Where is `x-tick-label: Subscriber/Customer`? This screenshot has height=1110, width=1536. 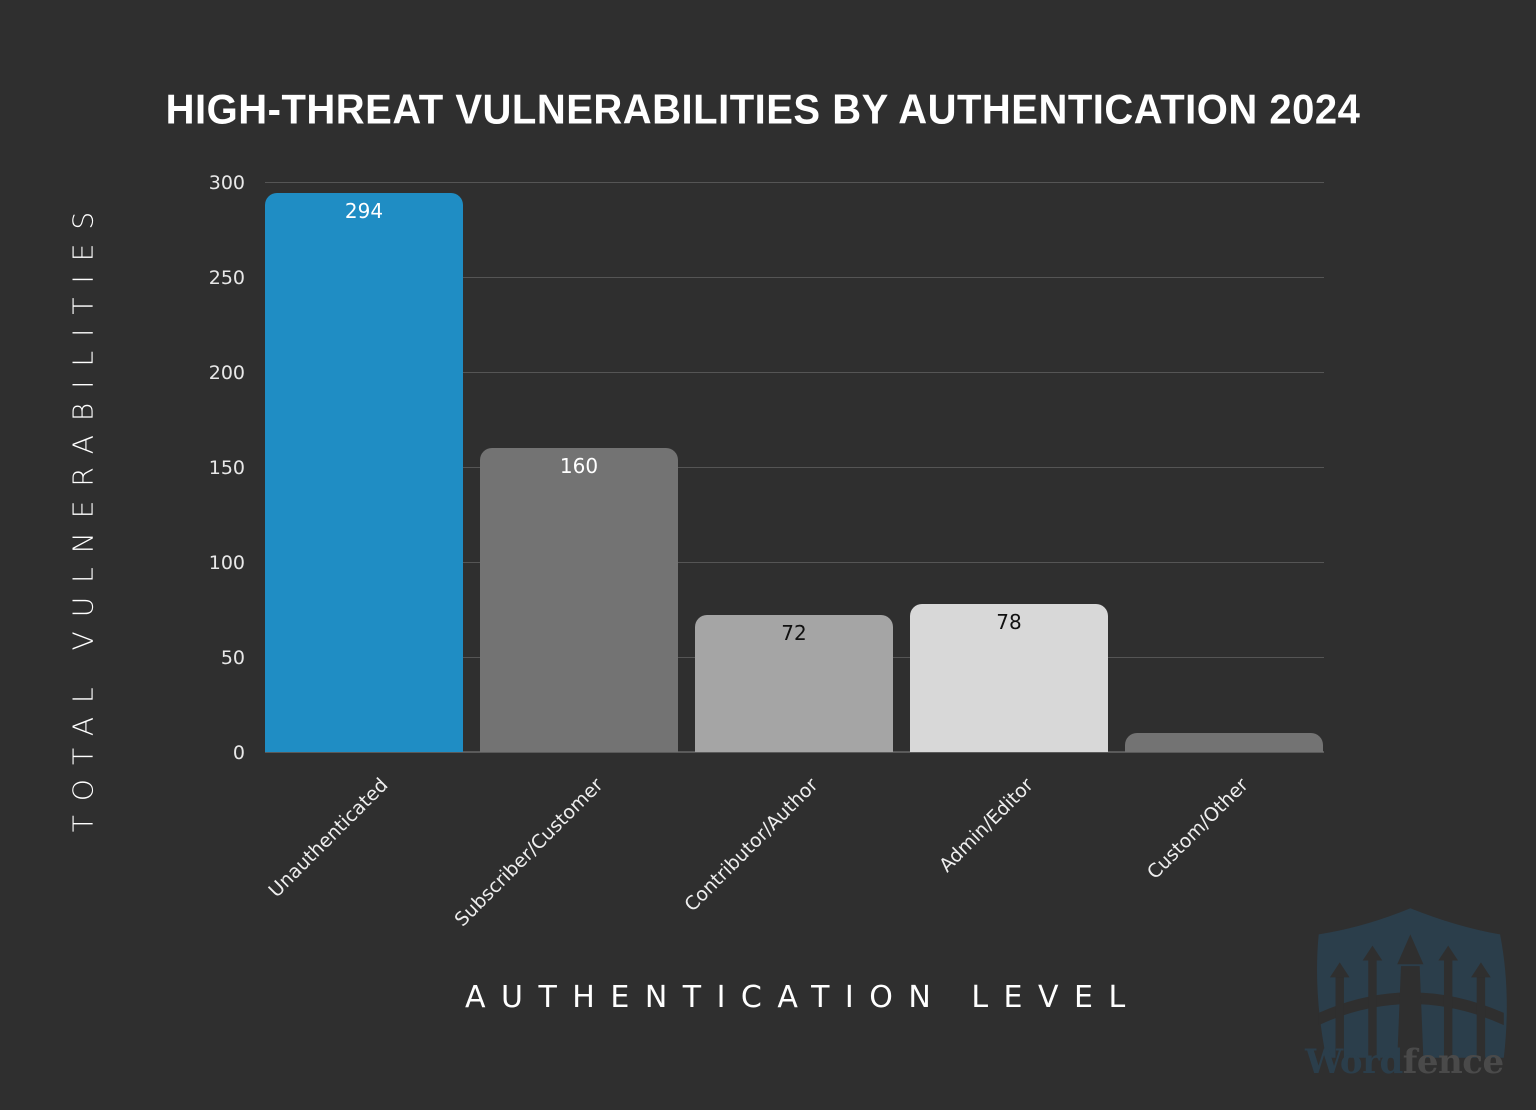
x-tick-label: Subscriber/Customer is located at coordinates (529, 852).